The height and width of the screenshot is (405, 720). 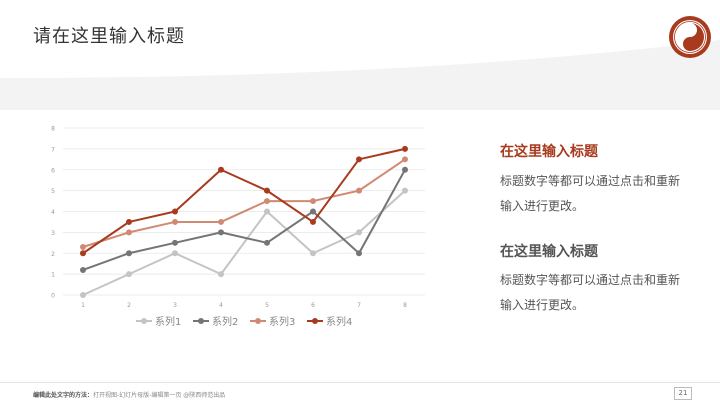 I want to click on page-number: 21, so click(x=683, y=393).